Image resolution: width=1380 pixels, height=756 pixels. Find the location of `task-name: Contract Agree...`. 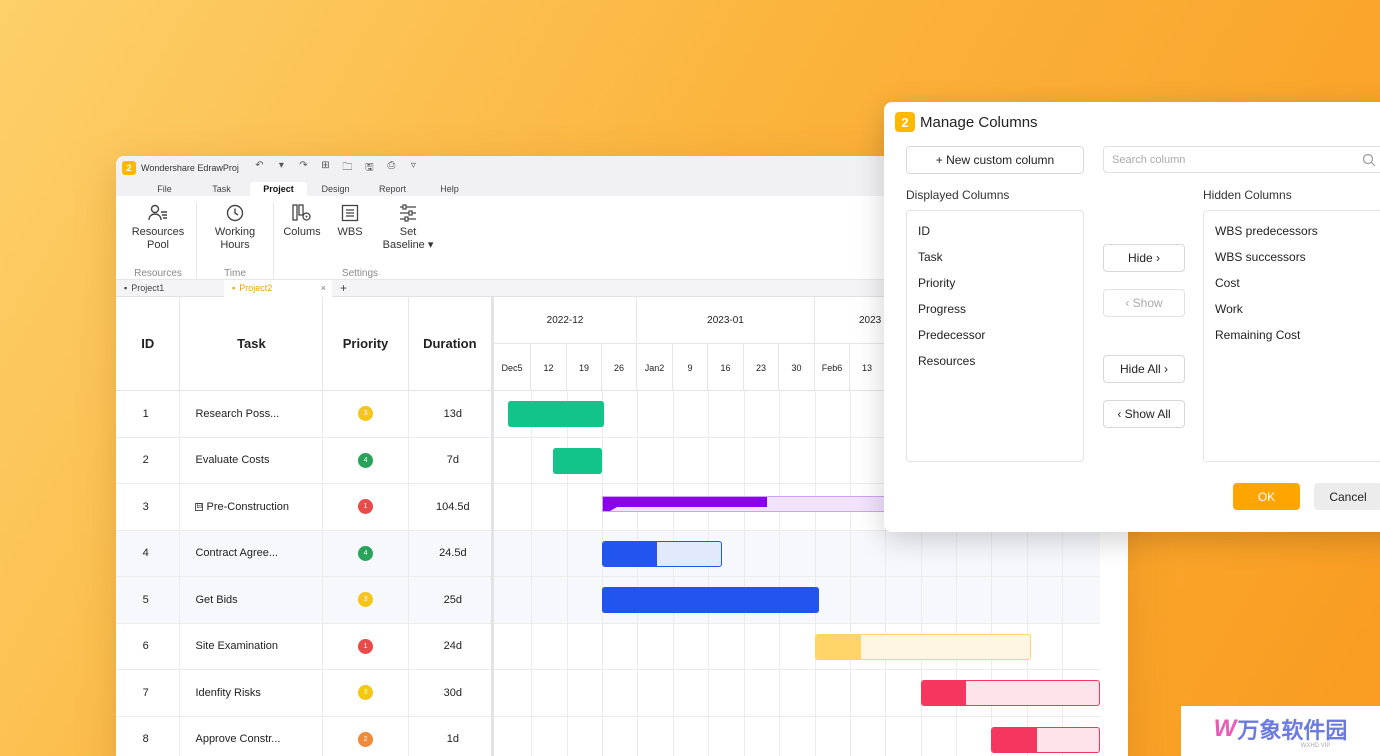

task-name: Contract Agree... is located at coordinates (237, 553).